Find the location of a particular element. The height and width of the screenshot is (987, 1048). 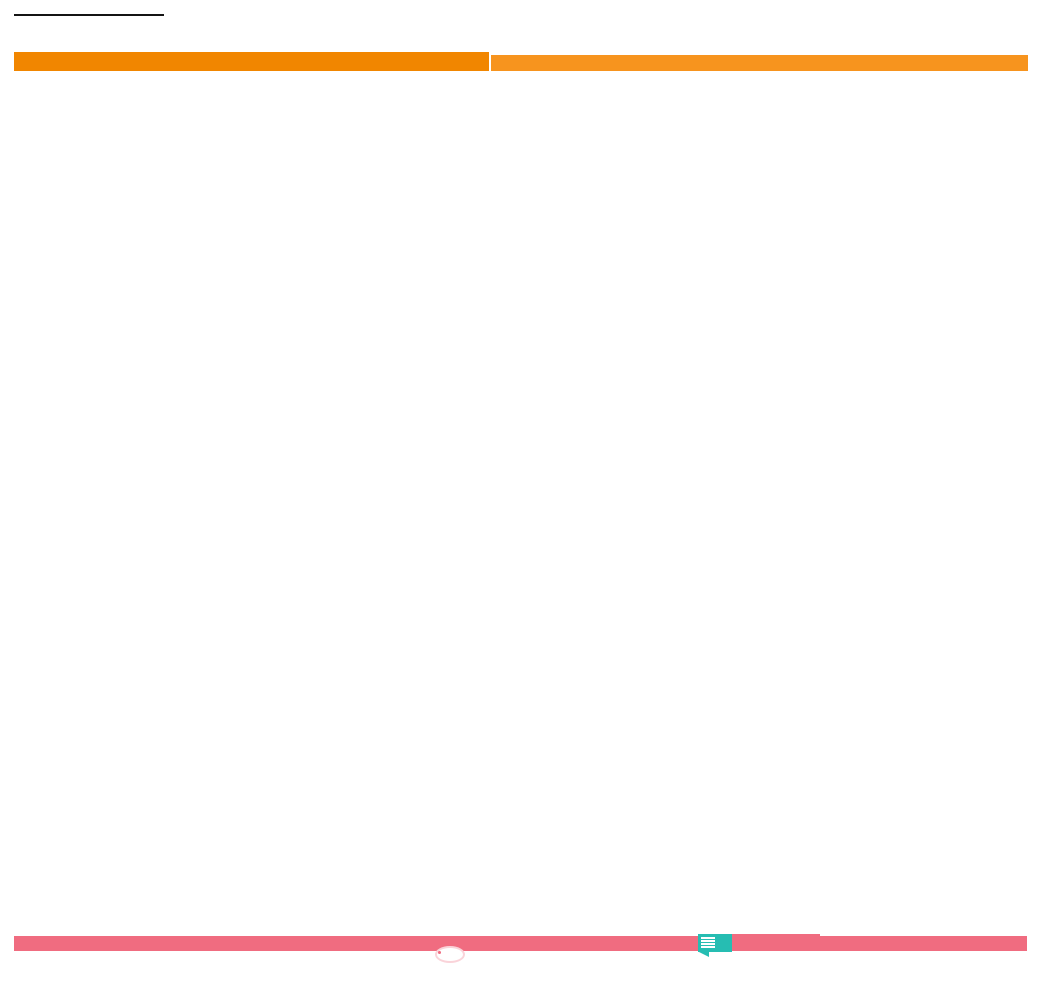

header-bar-left is located at coordinates (251, 61).